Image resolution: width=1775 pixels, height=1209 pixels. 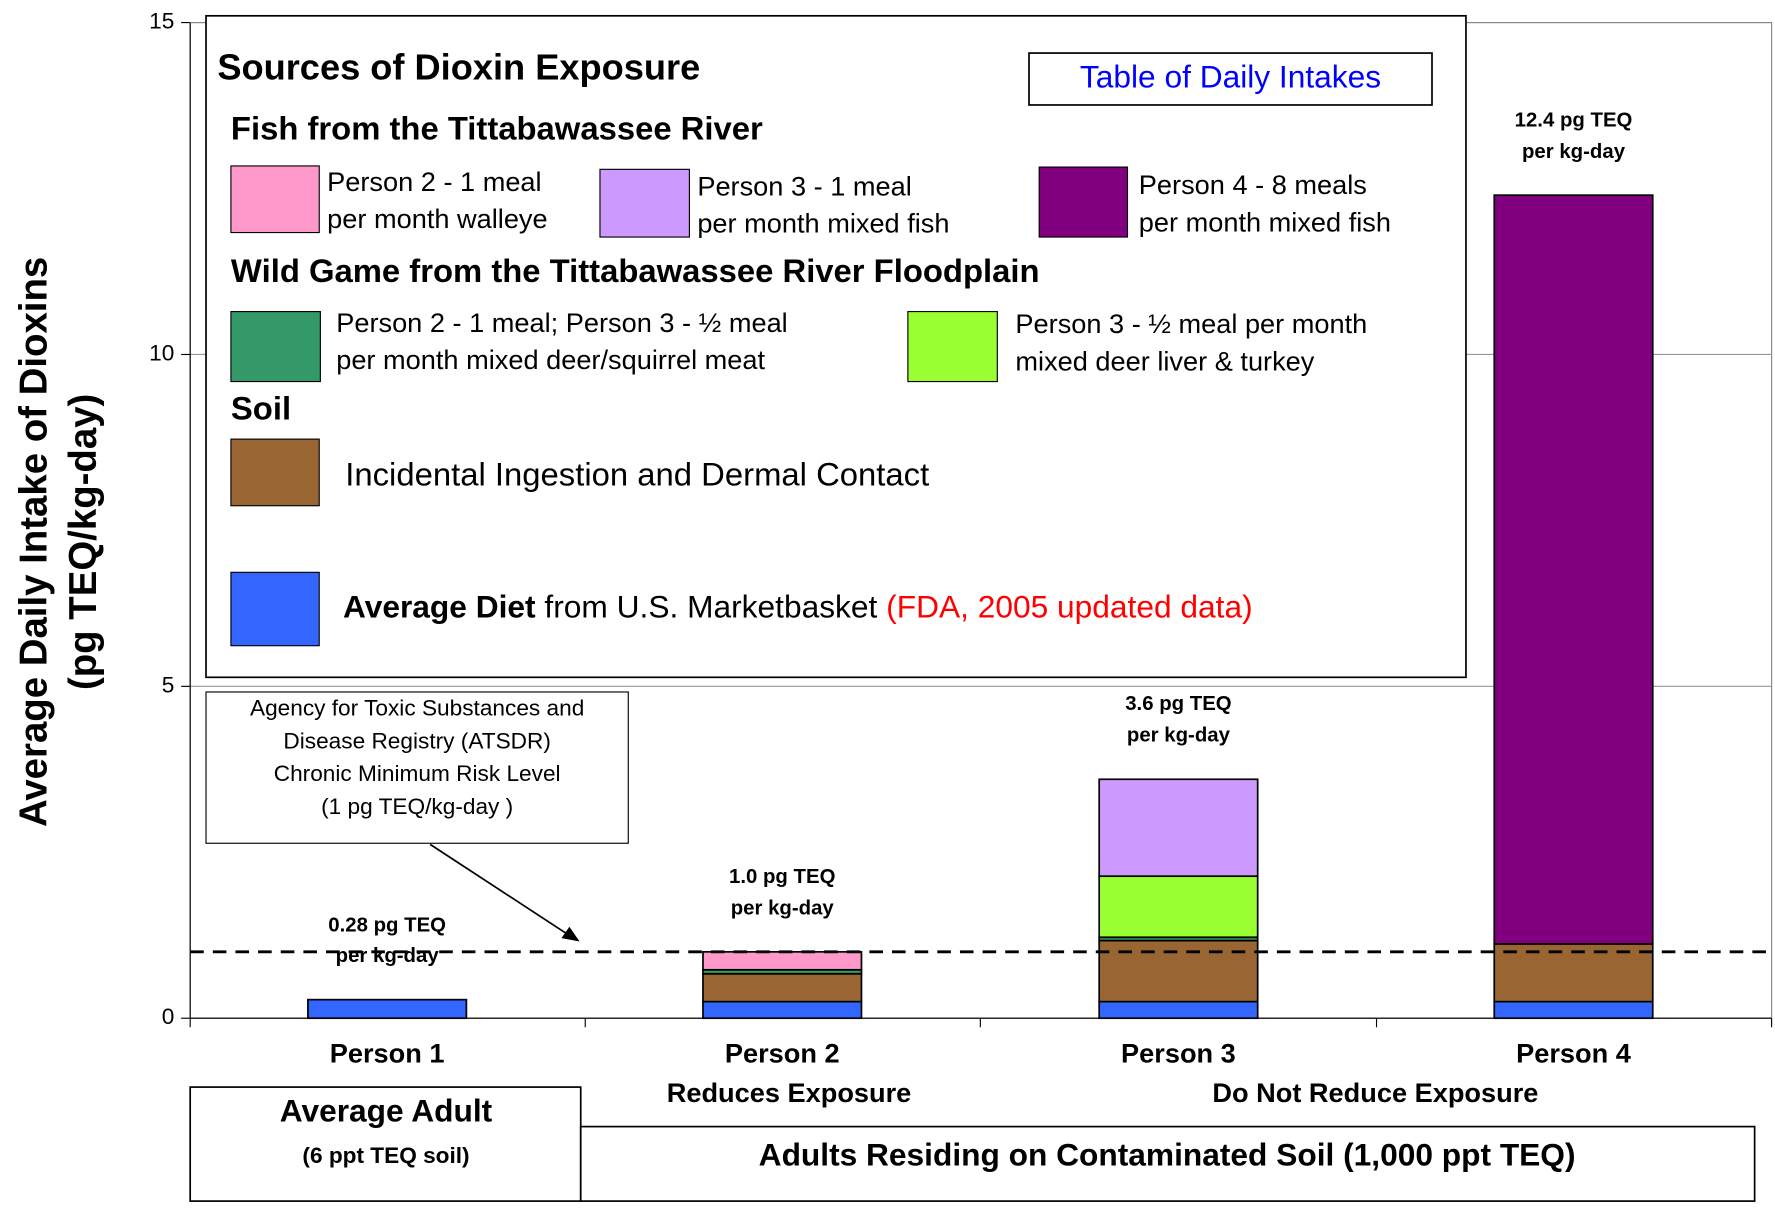 I want to click on legend-entry: Person 4 - 8 meals per month mixed fish, so click(x=1264, y=204).